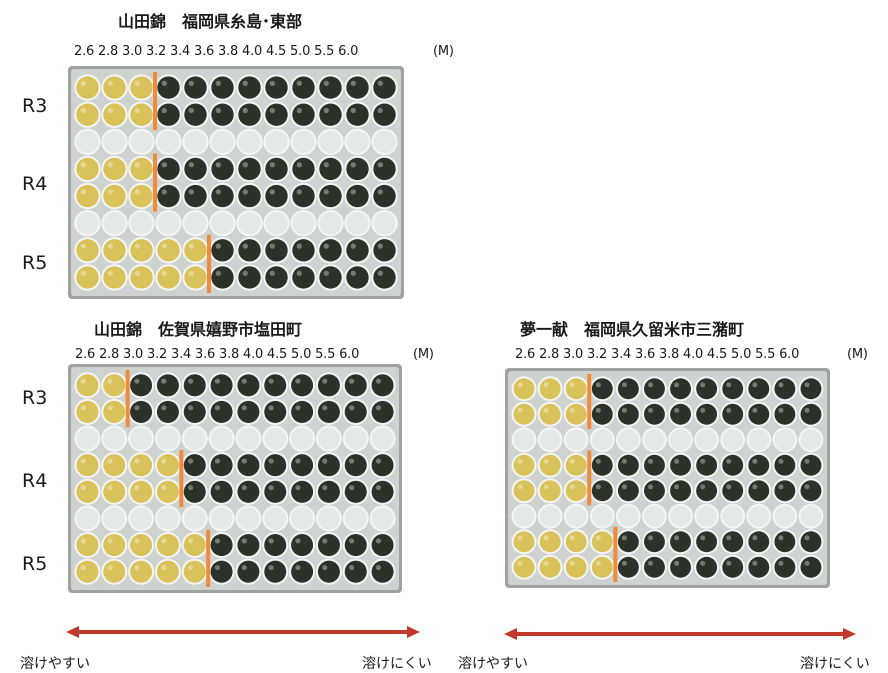  I want to click on boundary-line, so click(615, 554).